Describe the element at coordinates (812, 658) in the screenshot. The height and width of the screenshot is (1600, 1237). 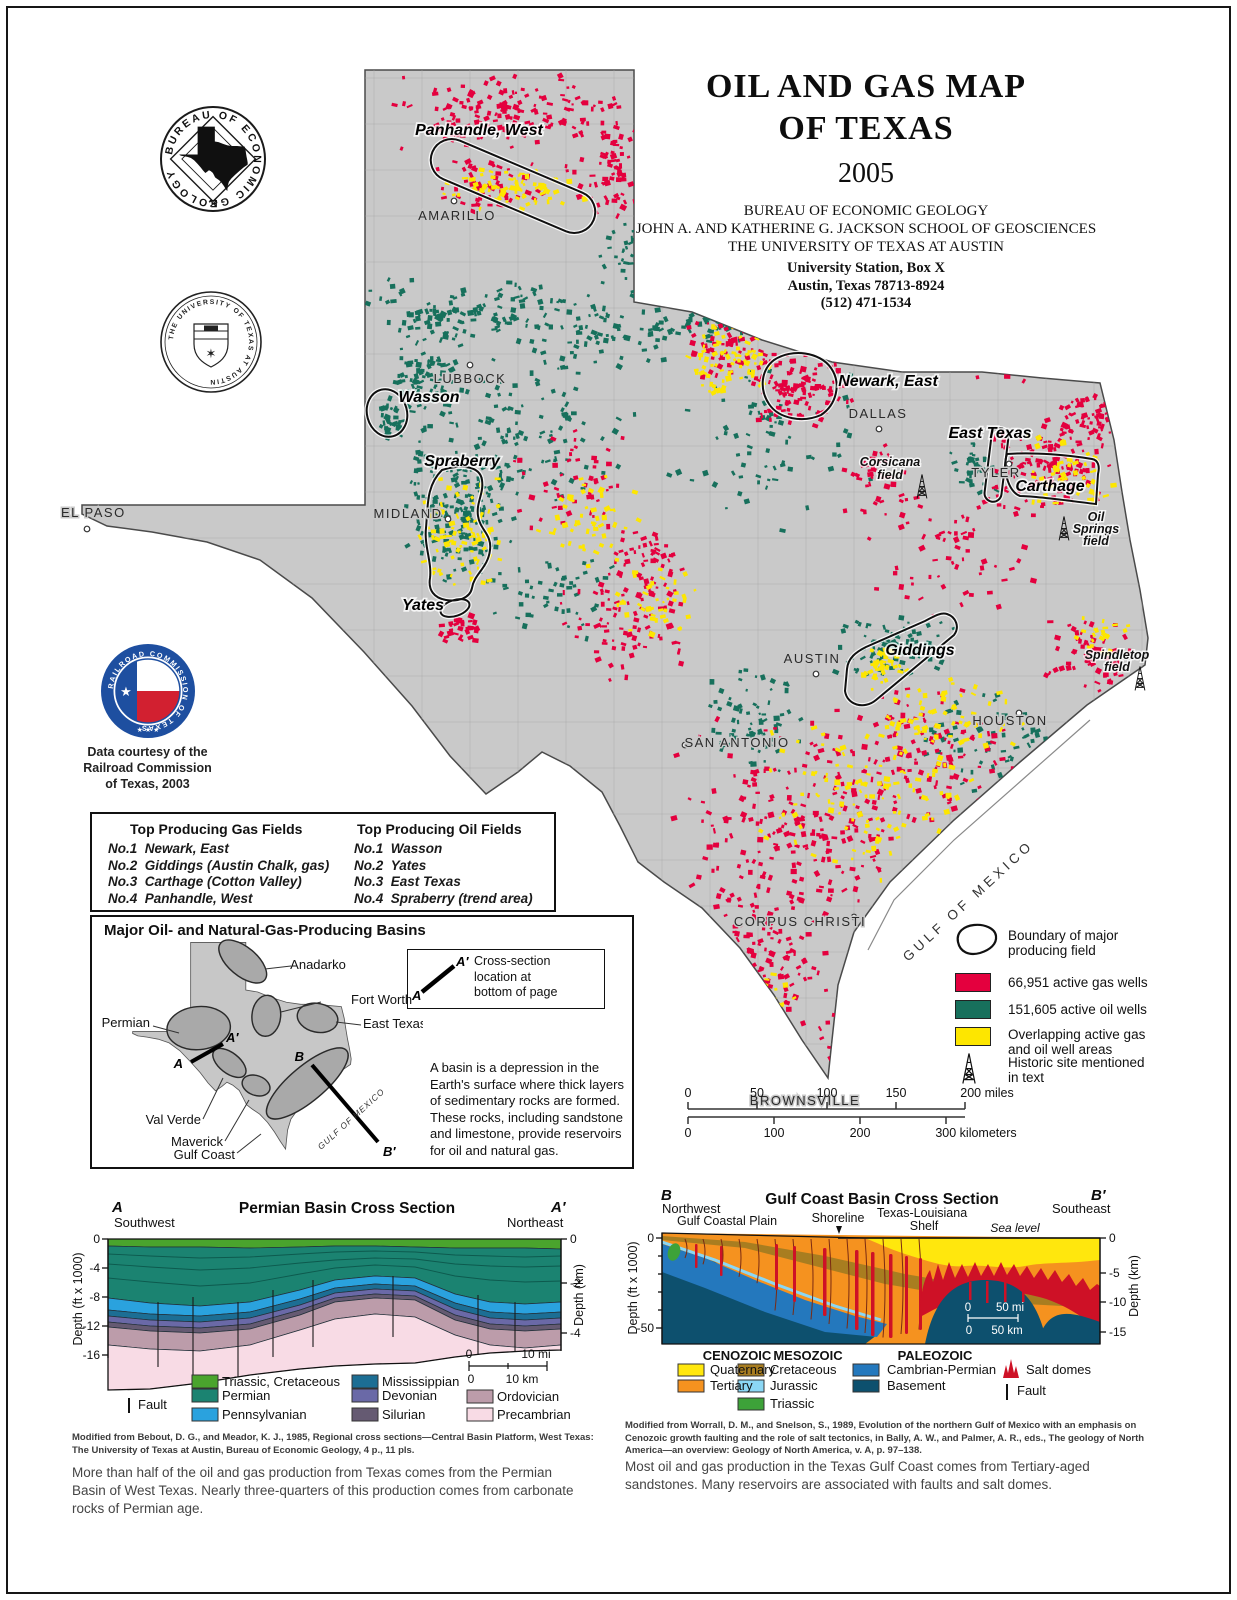
I see `city-label-austin: AUSTIN` at that location.